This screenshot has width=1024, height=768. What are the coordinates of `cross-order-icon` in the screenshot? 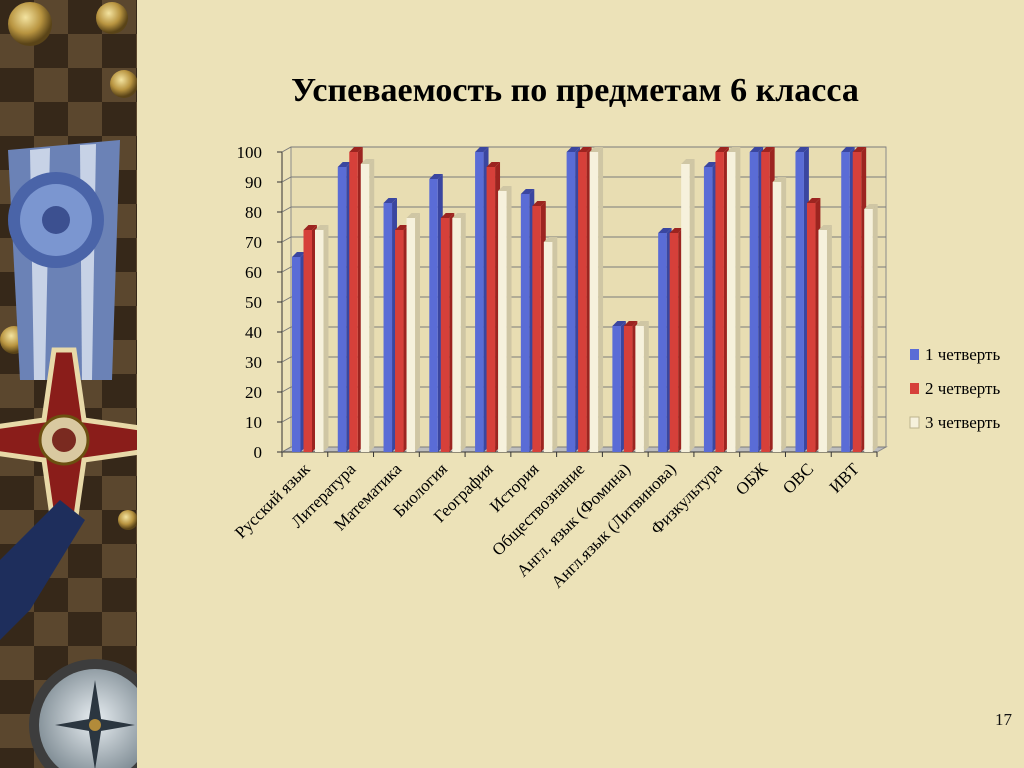 It's located at (68, 440).